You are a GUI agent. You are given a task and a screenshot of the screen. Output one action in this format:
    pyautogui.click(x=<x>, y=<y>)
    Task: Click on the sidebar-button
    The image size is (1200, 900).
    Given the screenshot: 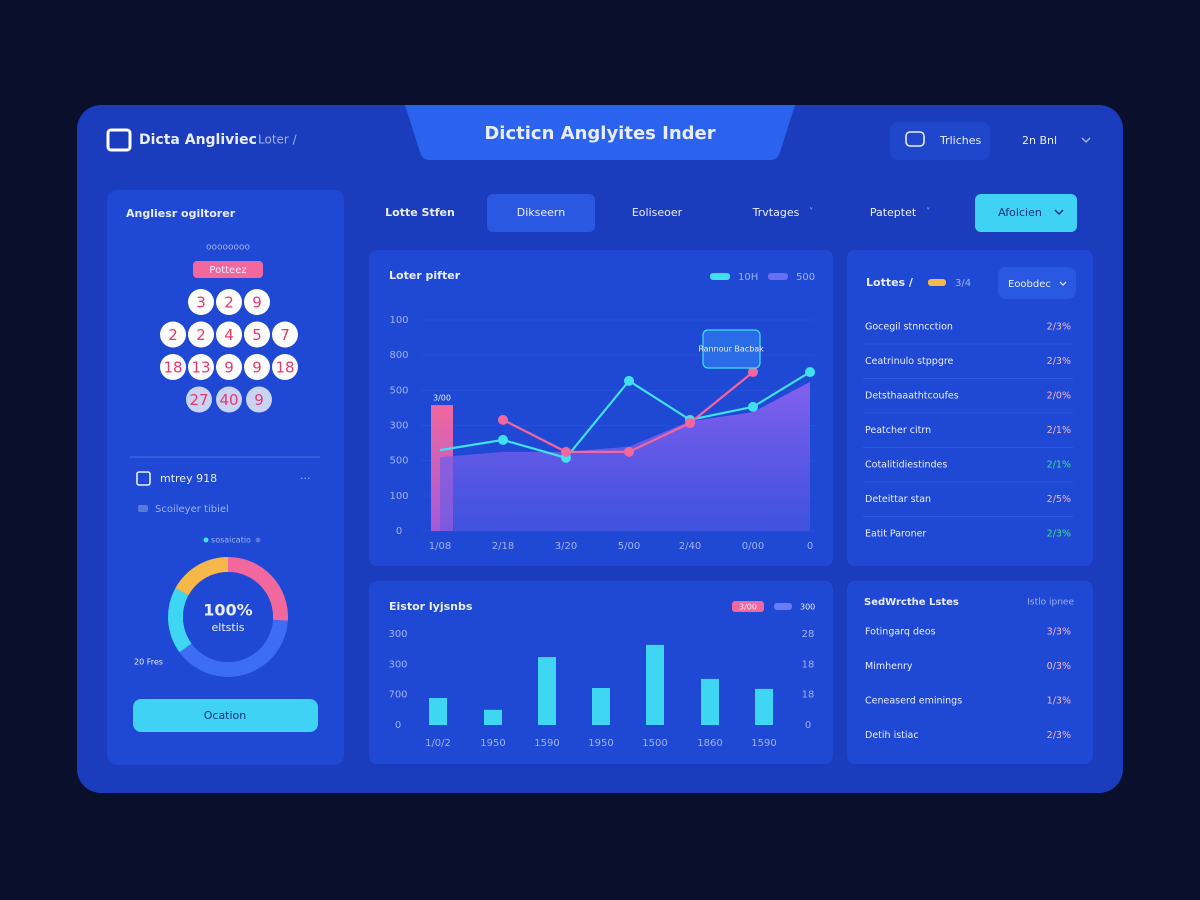 What is the action you would take?
    pyautogui.click(x=225, y=715)
    